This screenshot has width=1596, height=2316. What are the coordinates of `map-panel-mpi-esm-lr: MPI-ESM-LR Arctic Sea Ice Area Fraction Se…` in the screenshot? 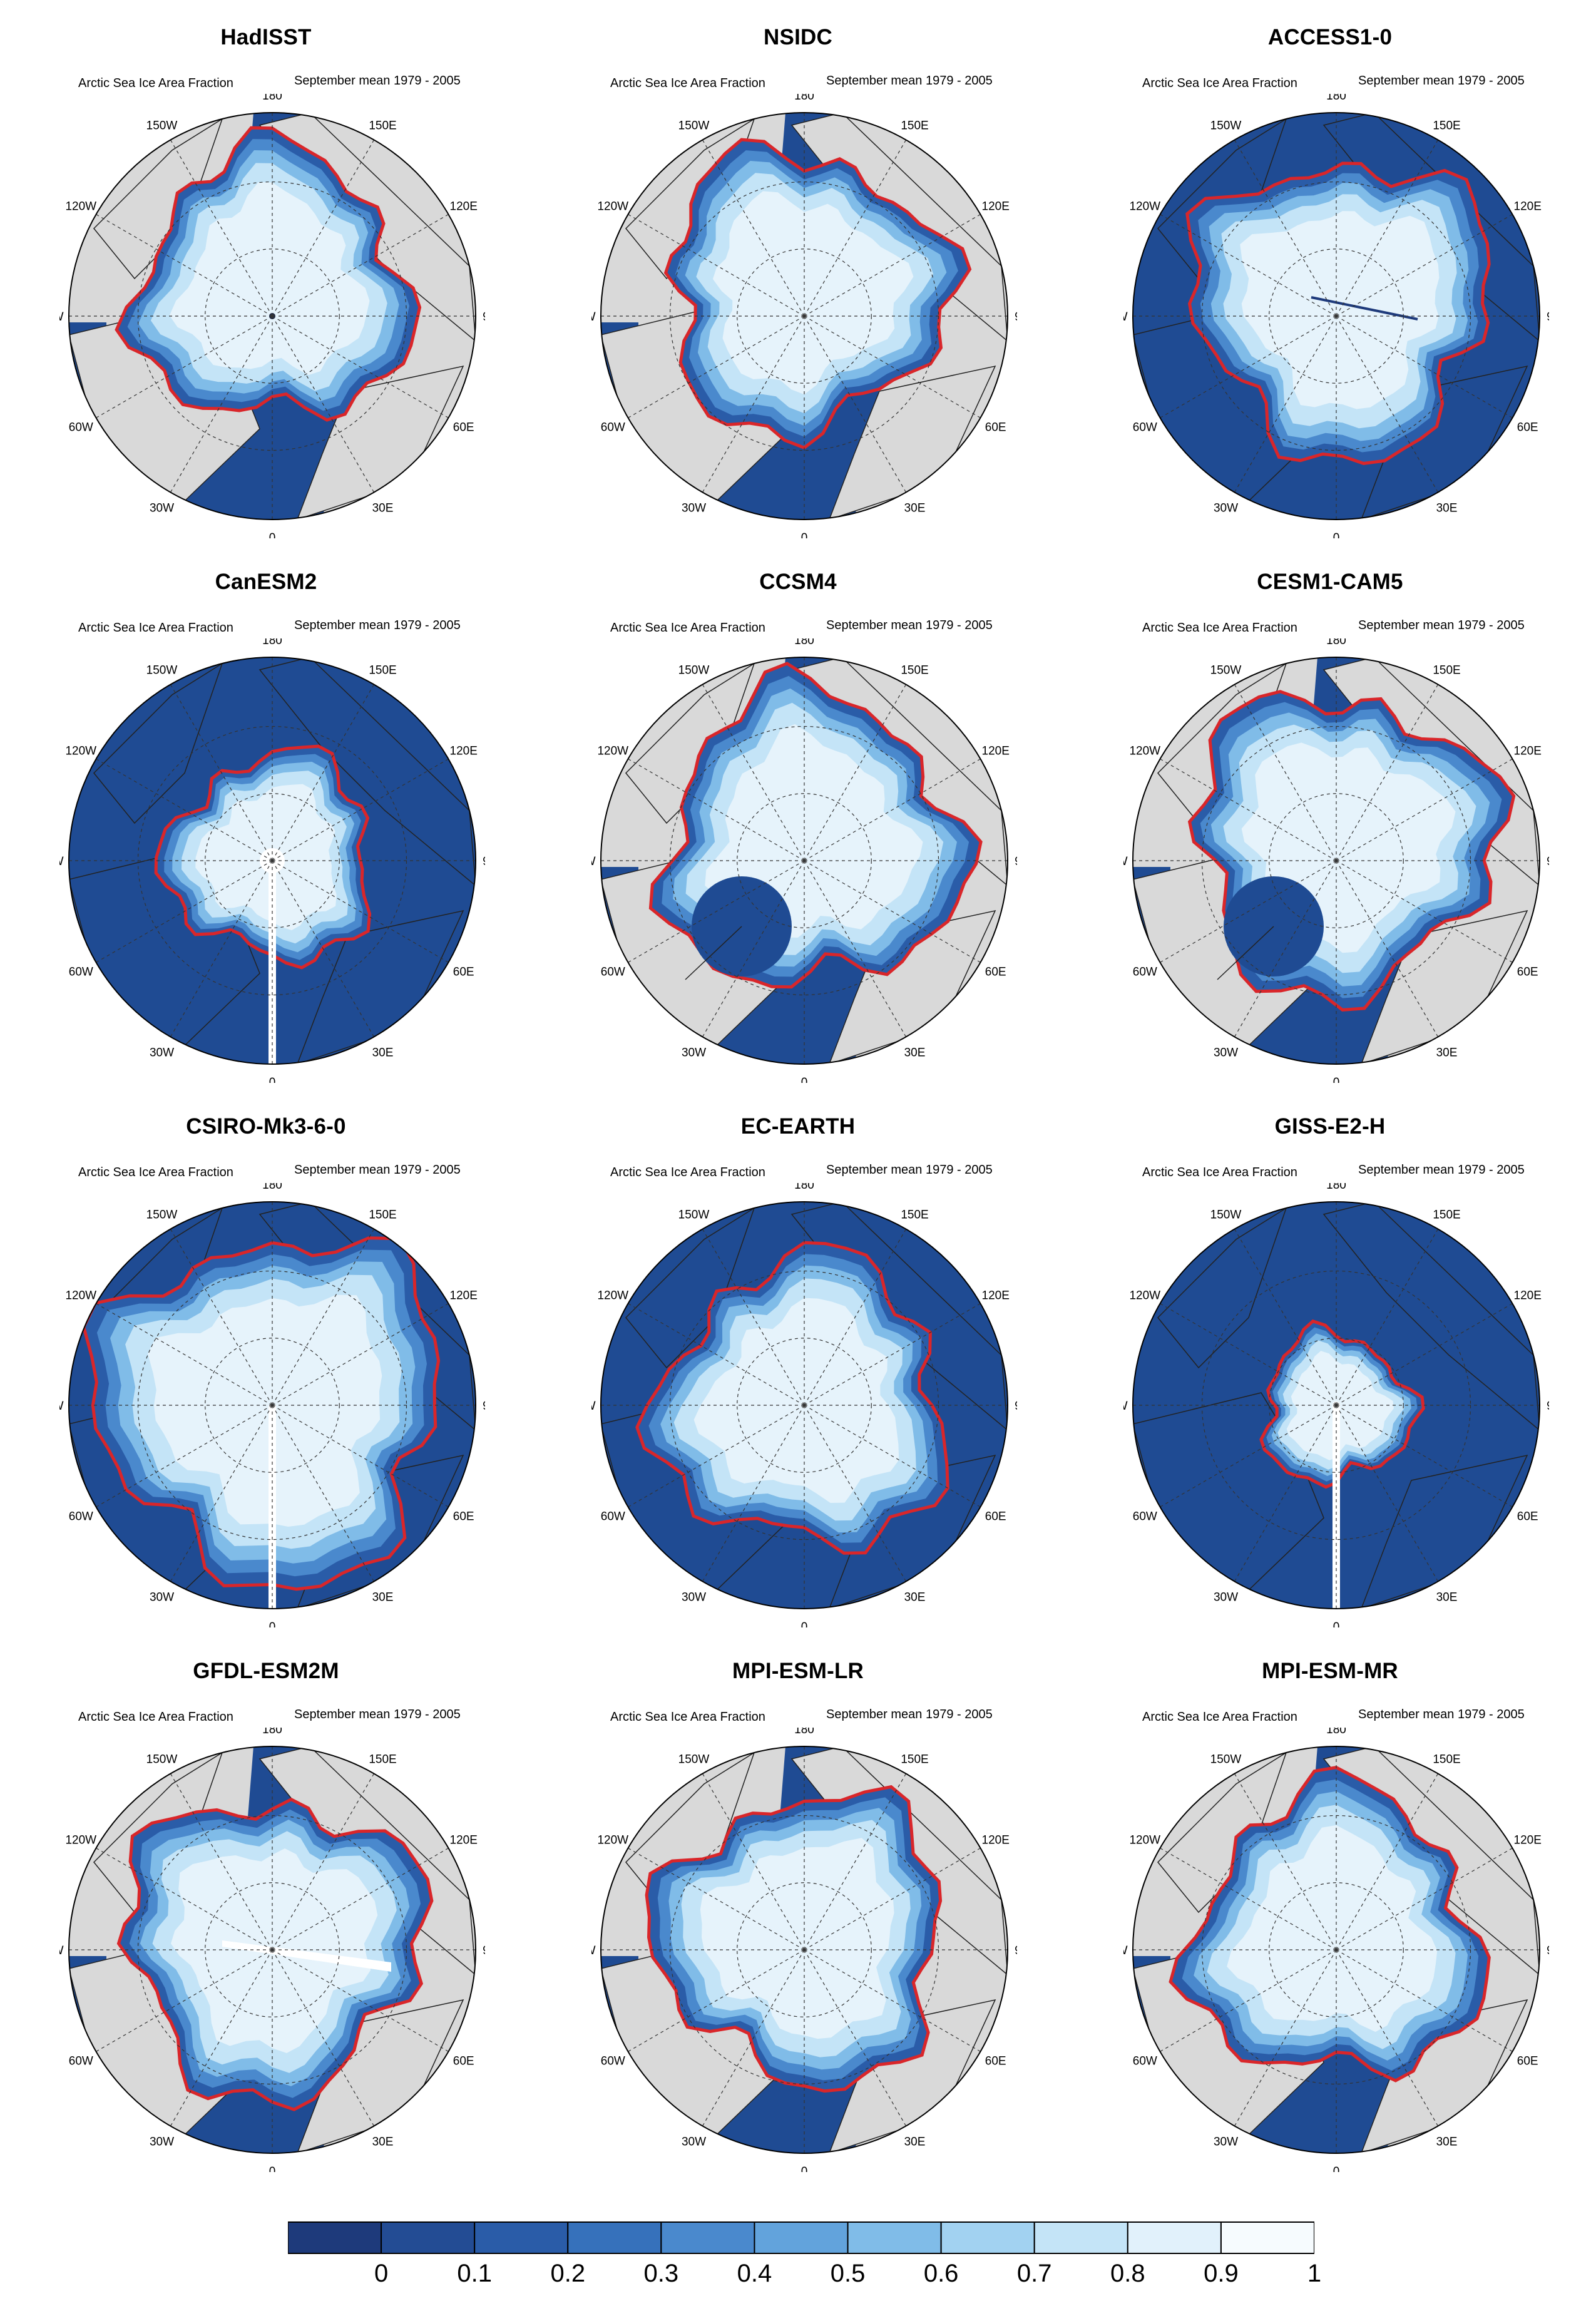 It's located at (798, 1906).